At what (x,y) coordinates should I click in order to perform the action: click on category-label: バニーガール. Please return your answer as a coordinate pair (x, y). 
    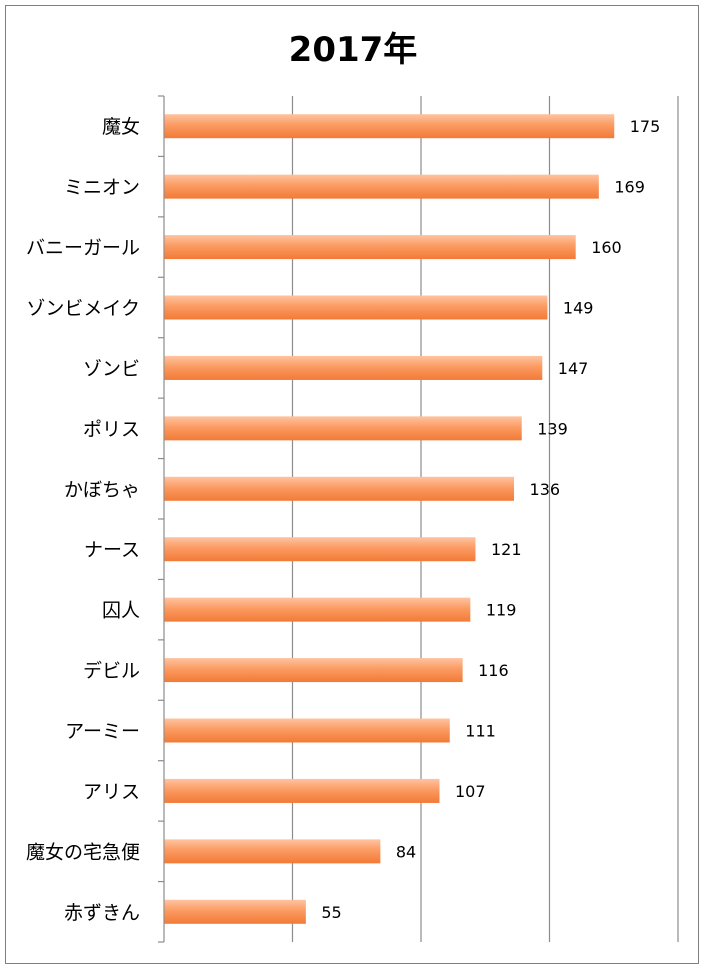
    Looking at the image, I should click on (83, 248).